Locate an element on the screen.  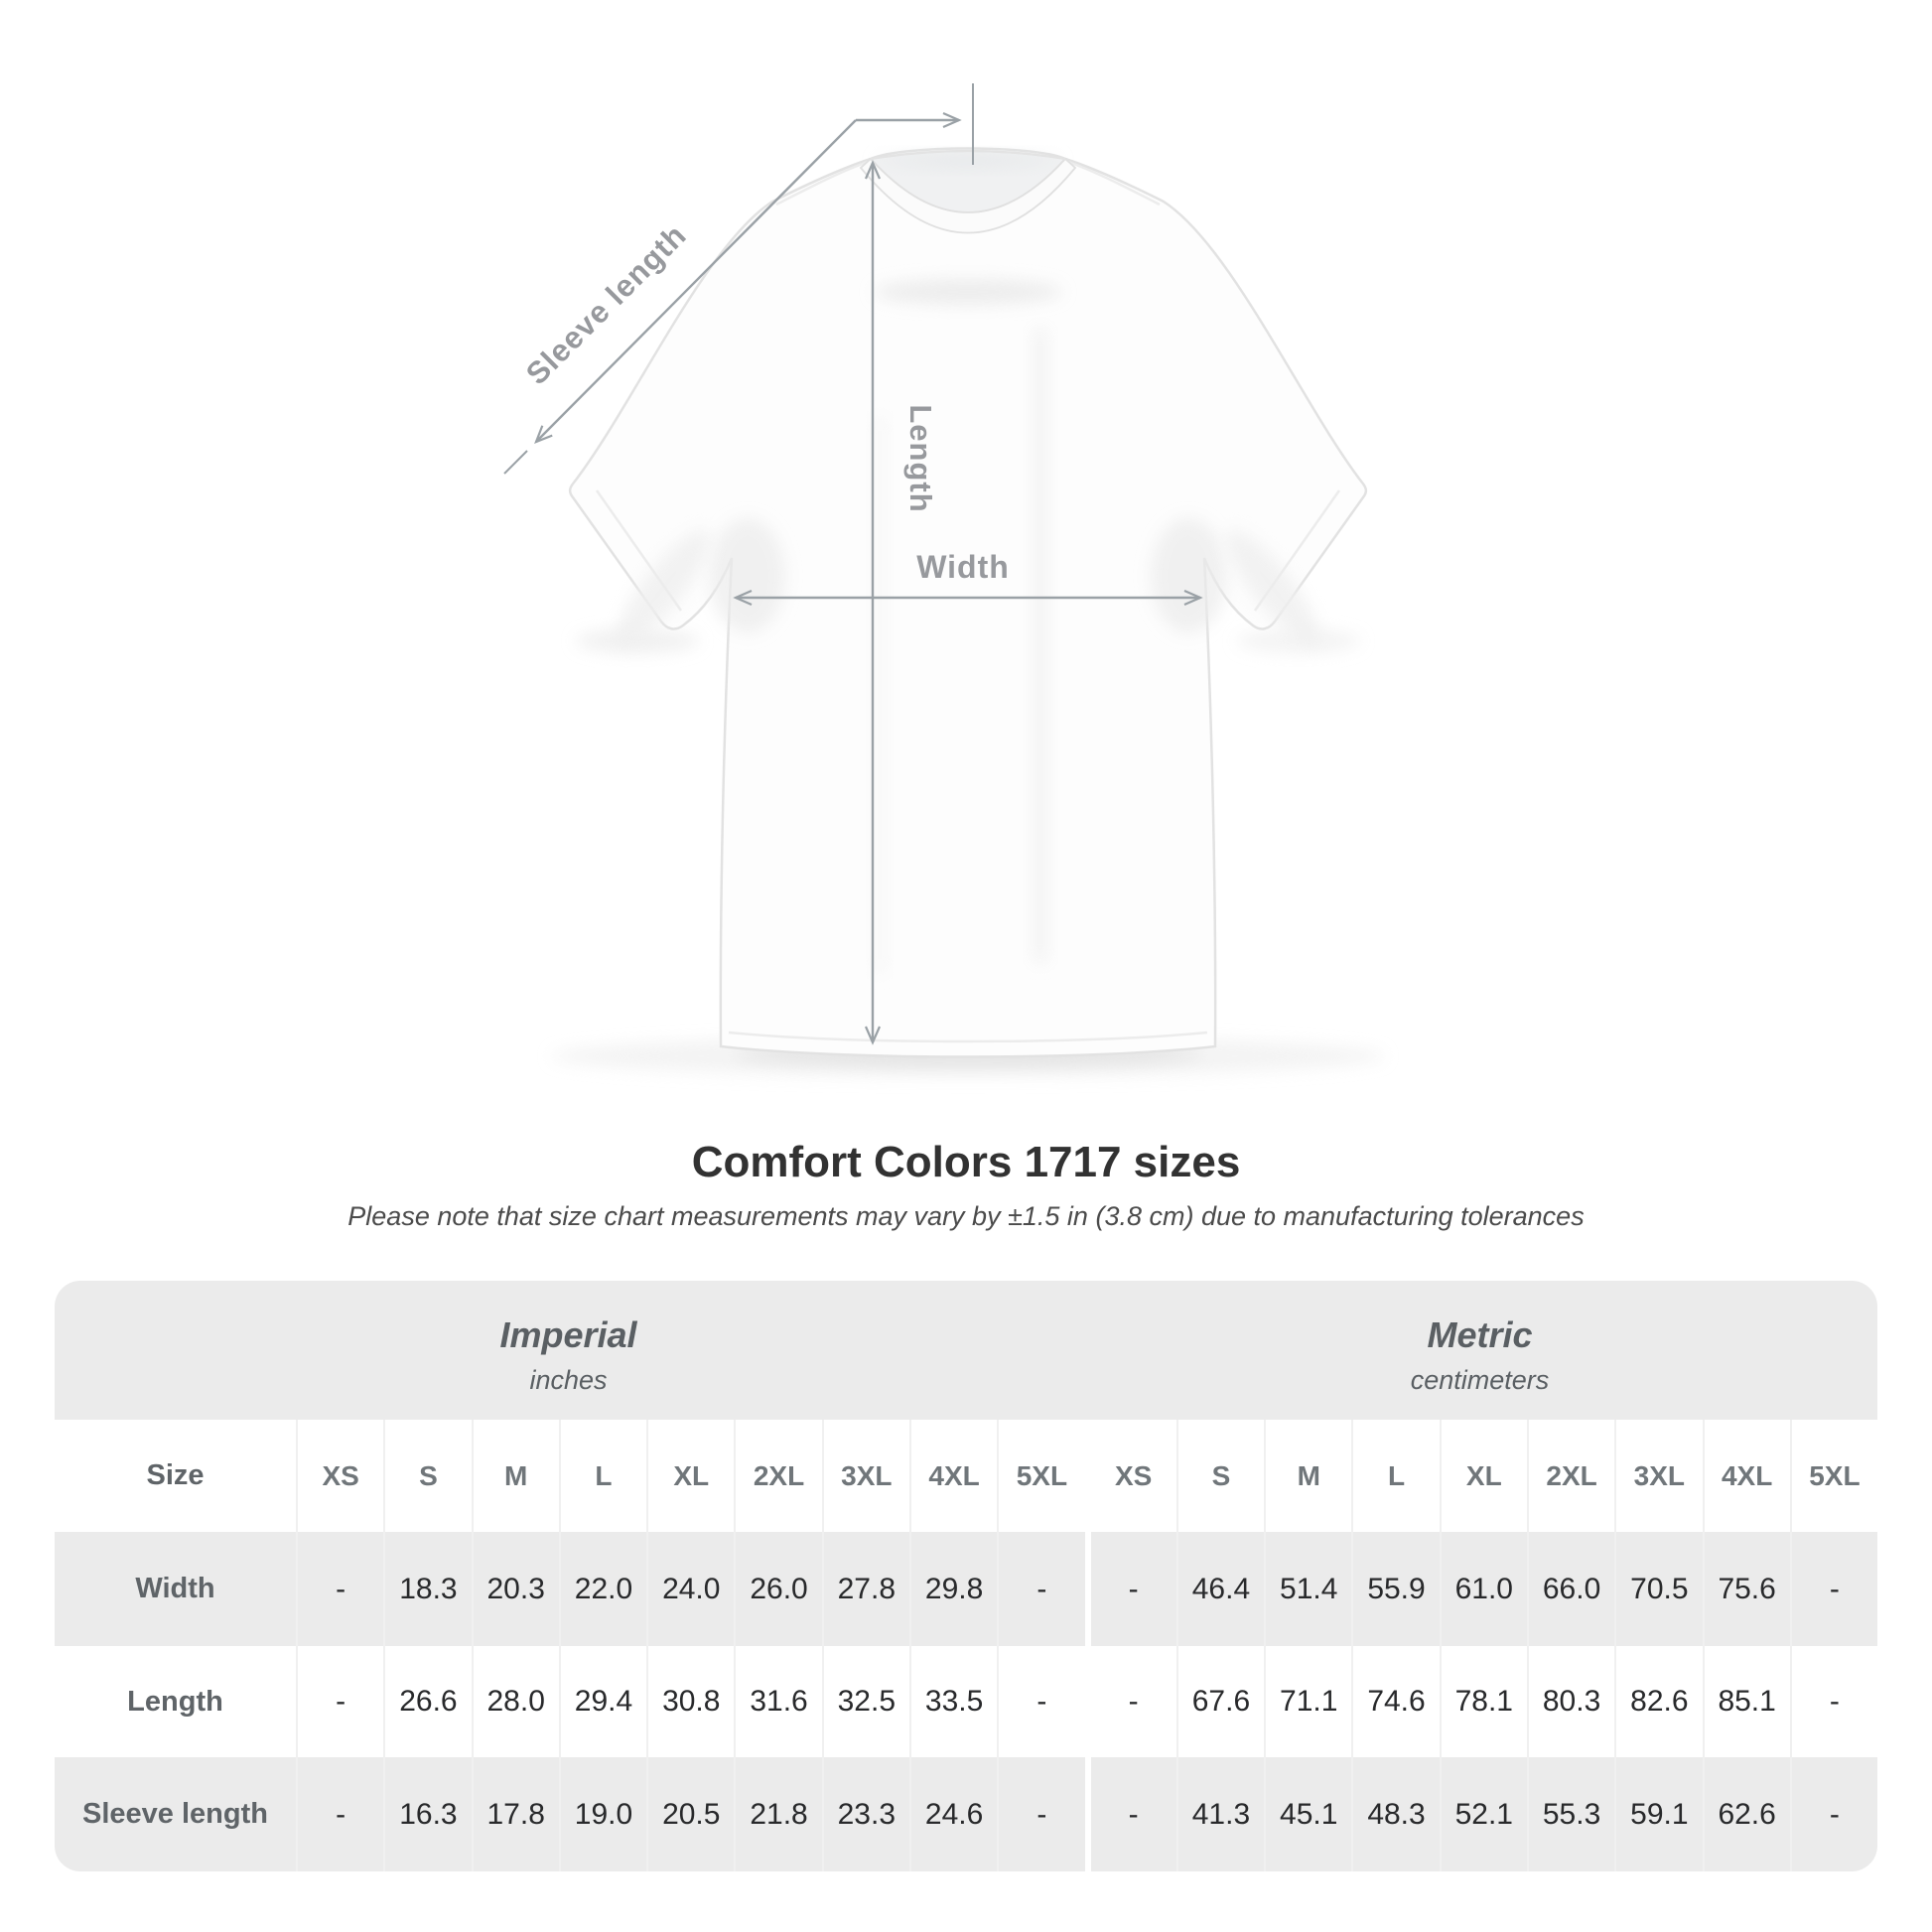
tshirt-collar is located at coordinates (968, 191).